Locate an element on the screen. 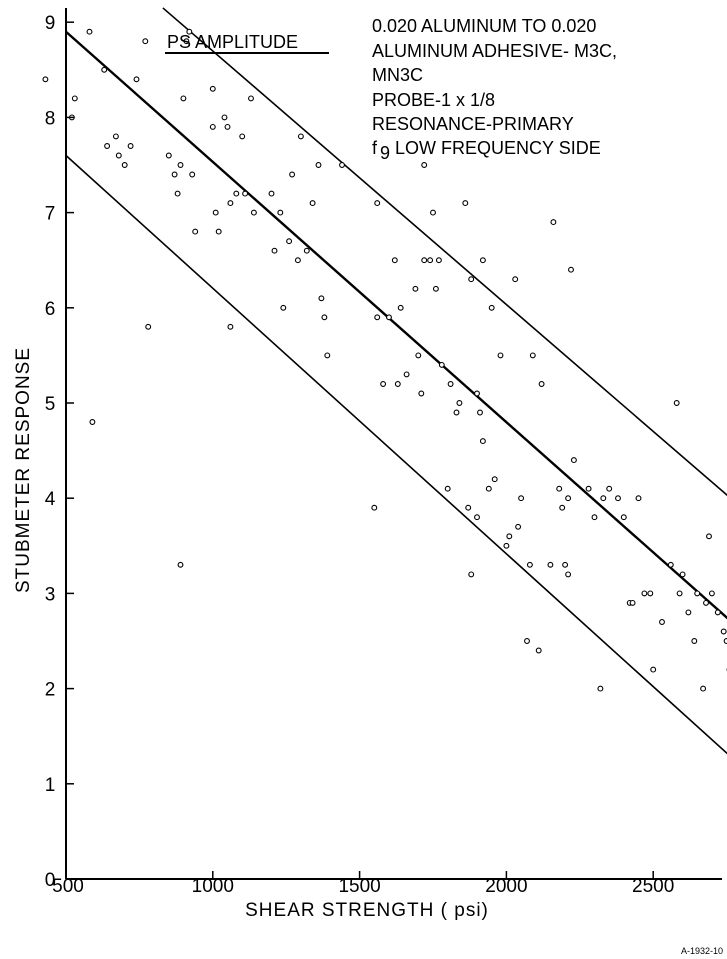 This screenshot has height=959, width=727. y-axis-label: STUBMETER RESPONSE is located at coordinates (23, 470).